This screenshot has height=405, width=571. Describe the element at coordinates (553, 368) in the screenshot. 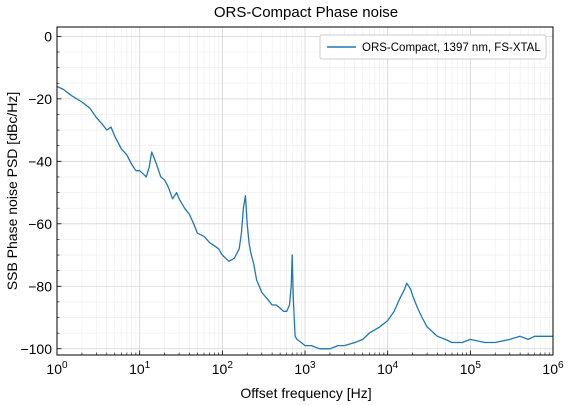

I see `x-tick-label: 10⁶` at that location.